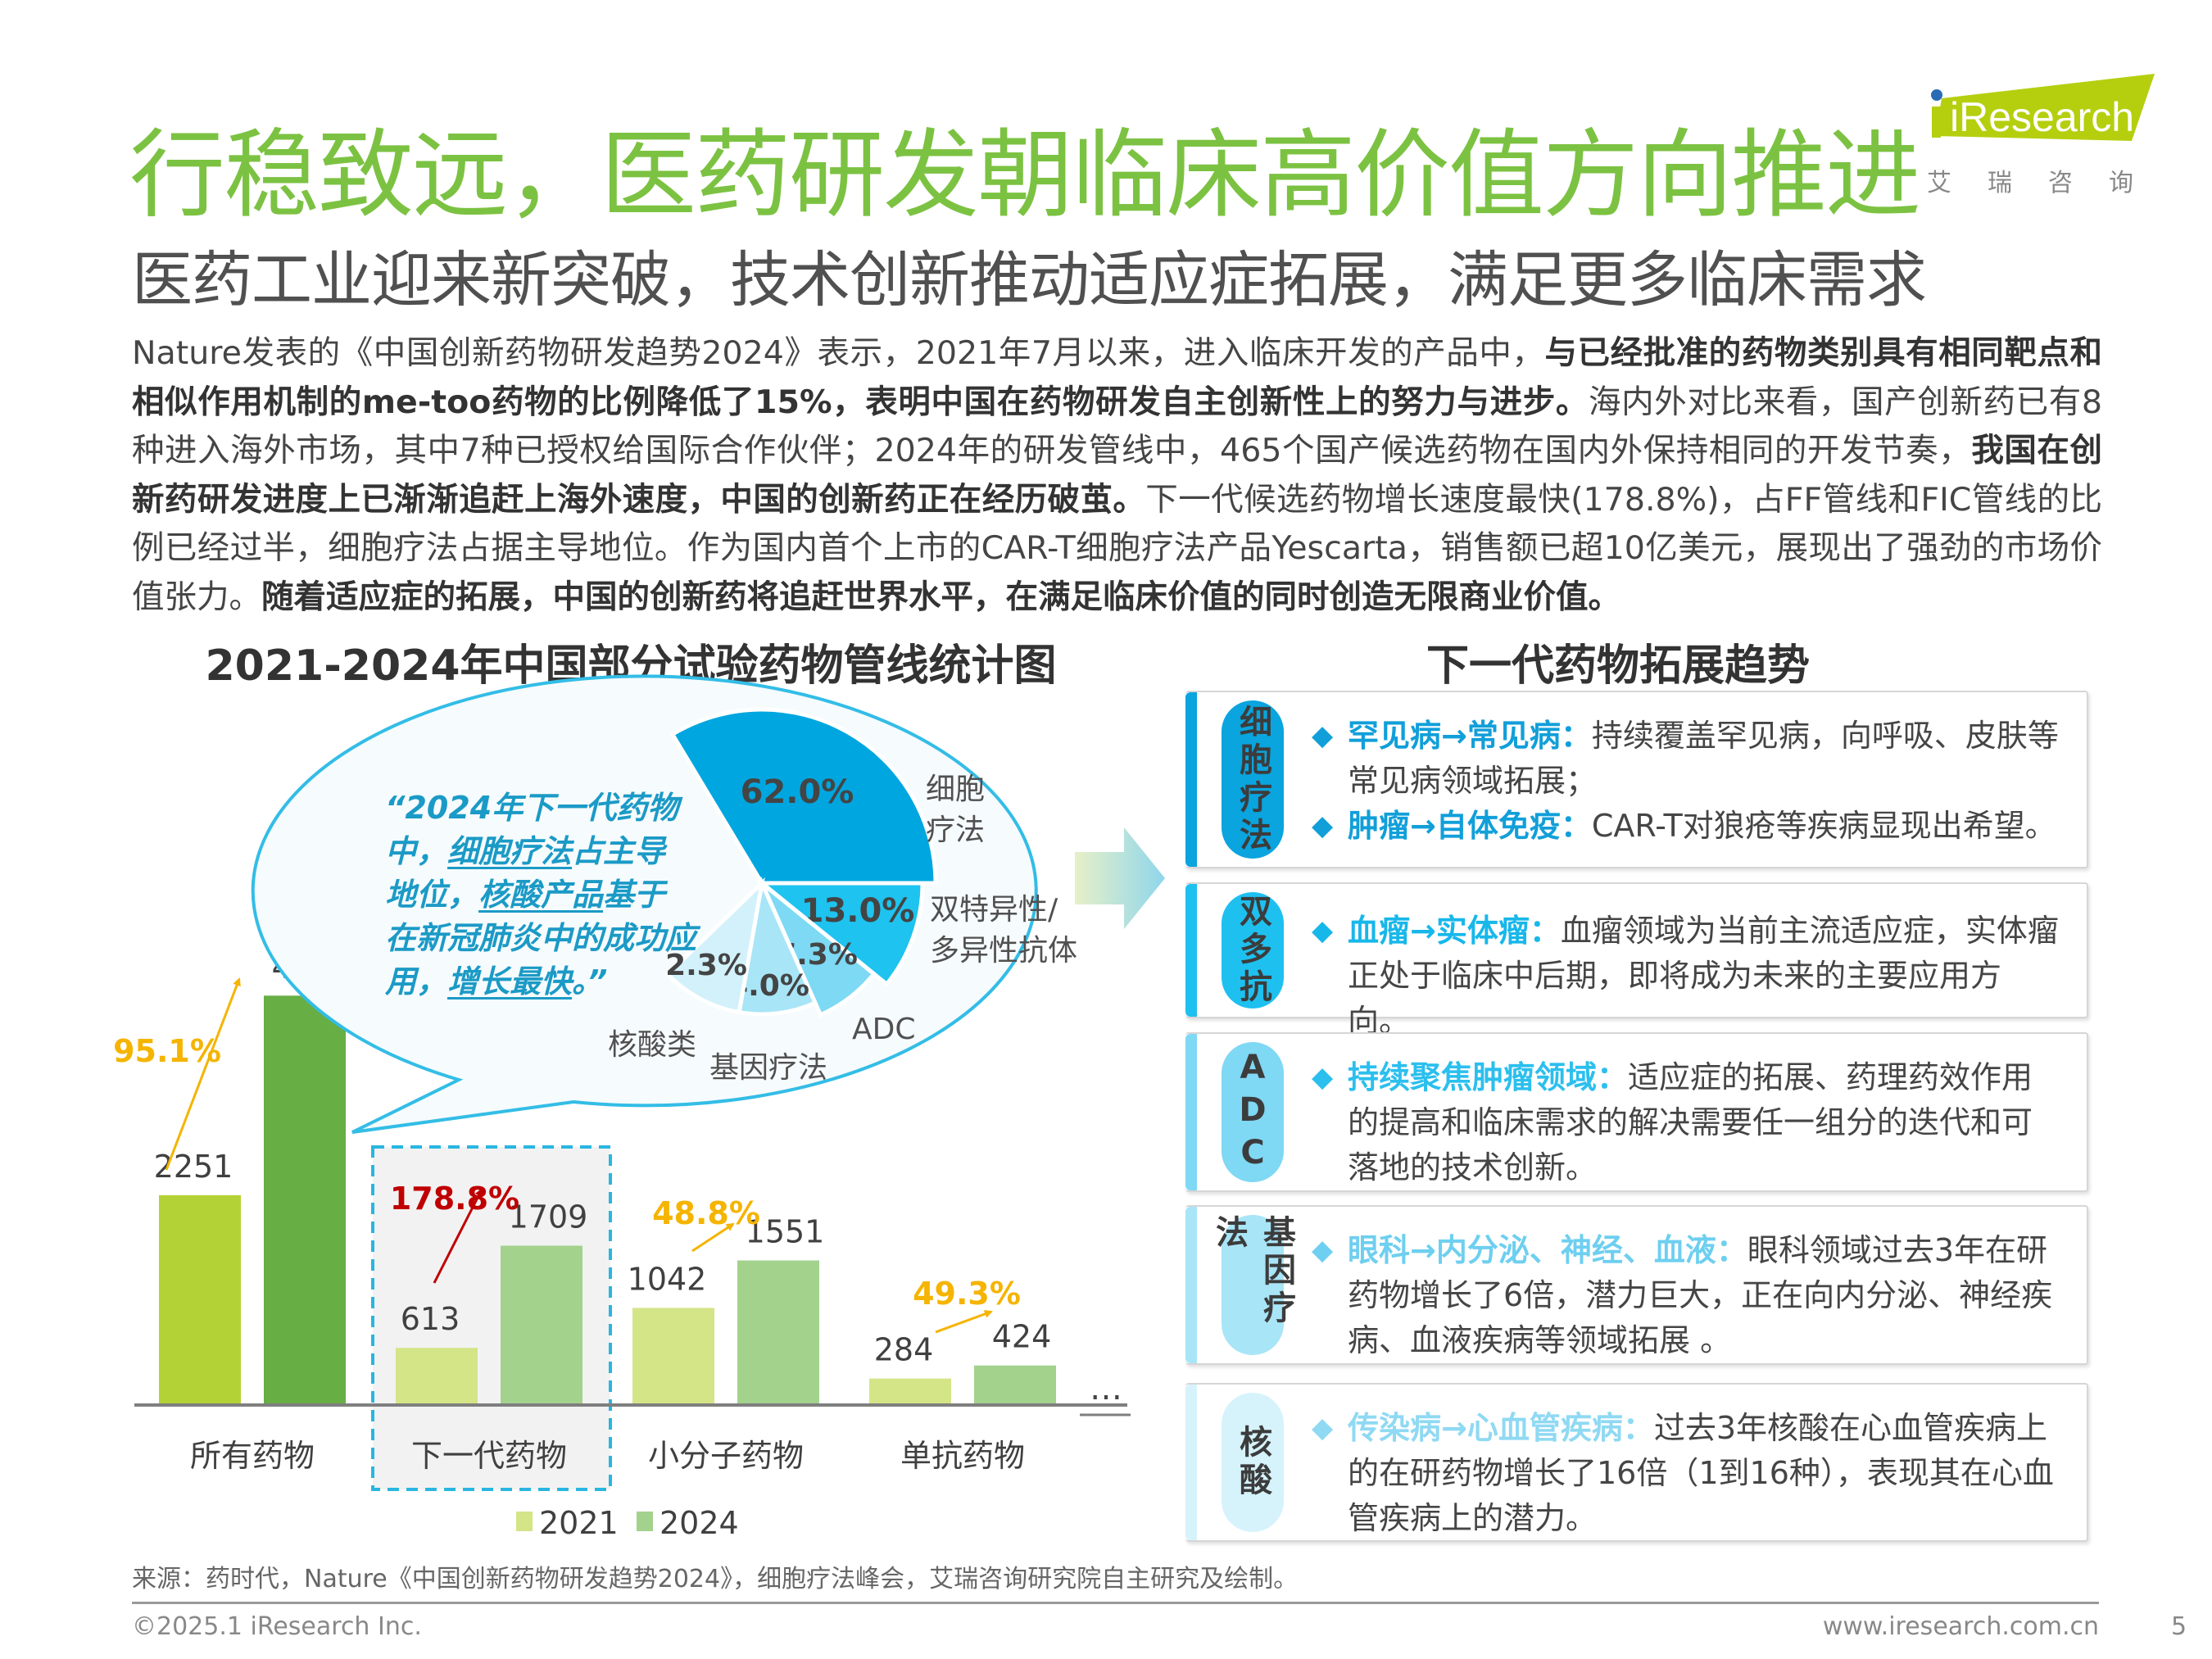 The width and height of the screenshot is (2212, 1659). Describe the element at coordinates (607, 1200) in the screenshot. I see `bar-group` at that location.